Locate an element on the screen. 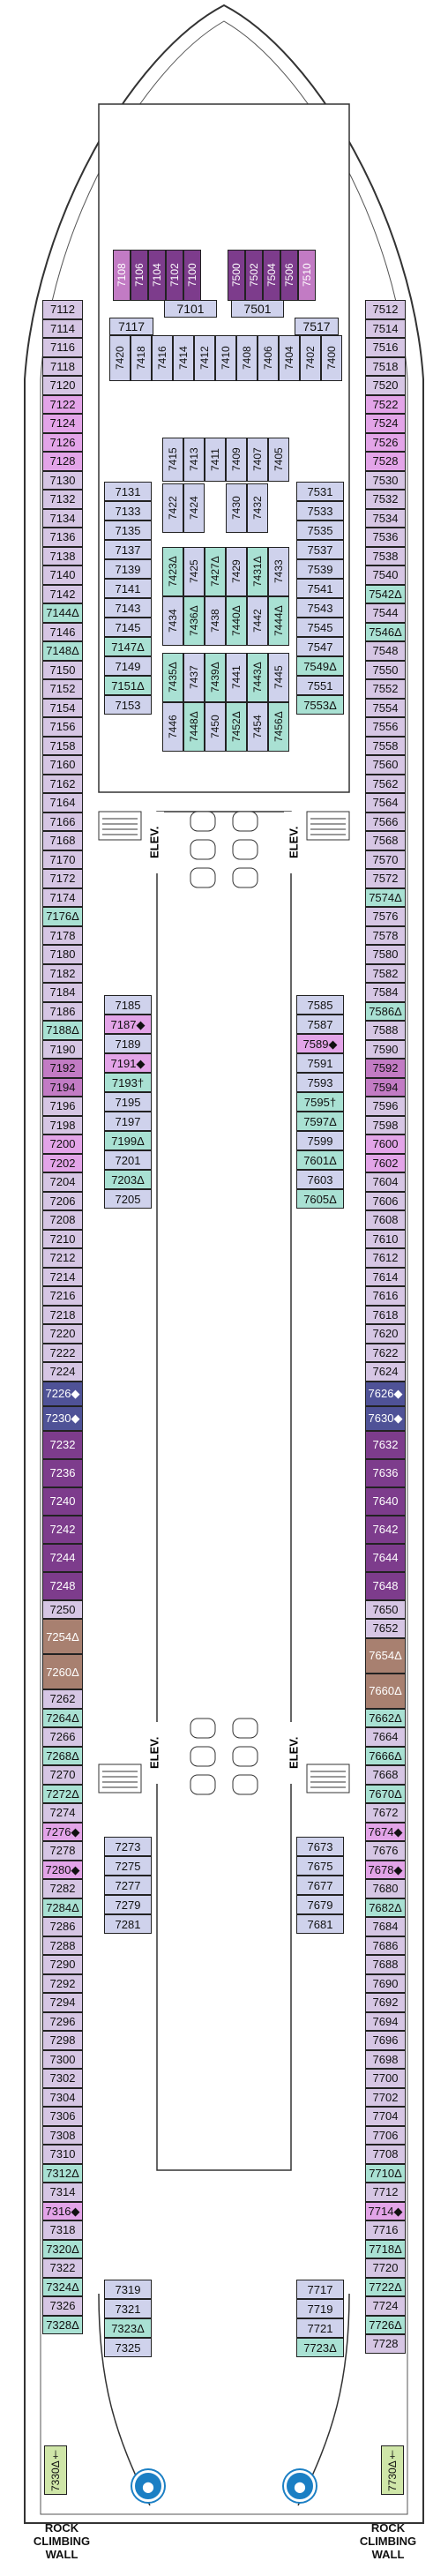  cabin-7704: 7704 is located at coordinates (385, 2117).